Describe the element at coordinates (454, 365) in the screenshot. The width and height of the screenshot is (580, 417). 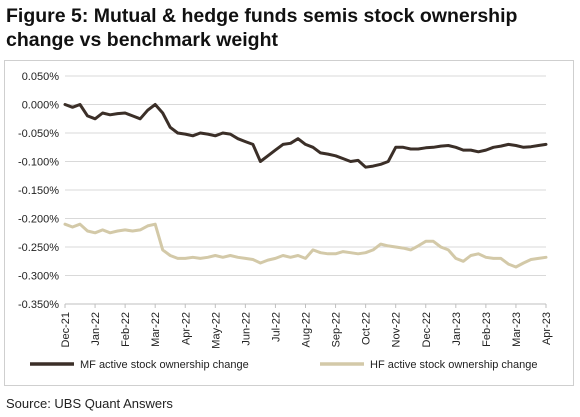
I see `legend-label-hf: HF active stock ownership change` at that location.